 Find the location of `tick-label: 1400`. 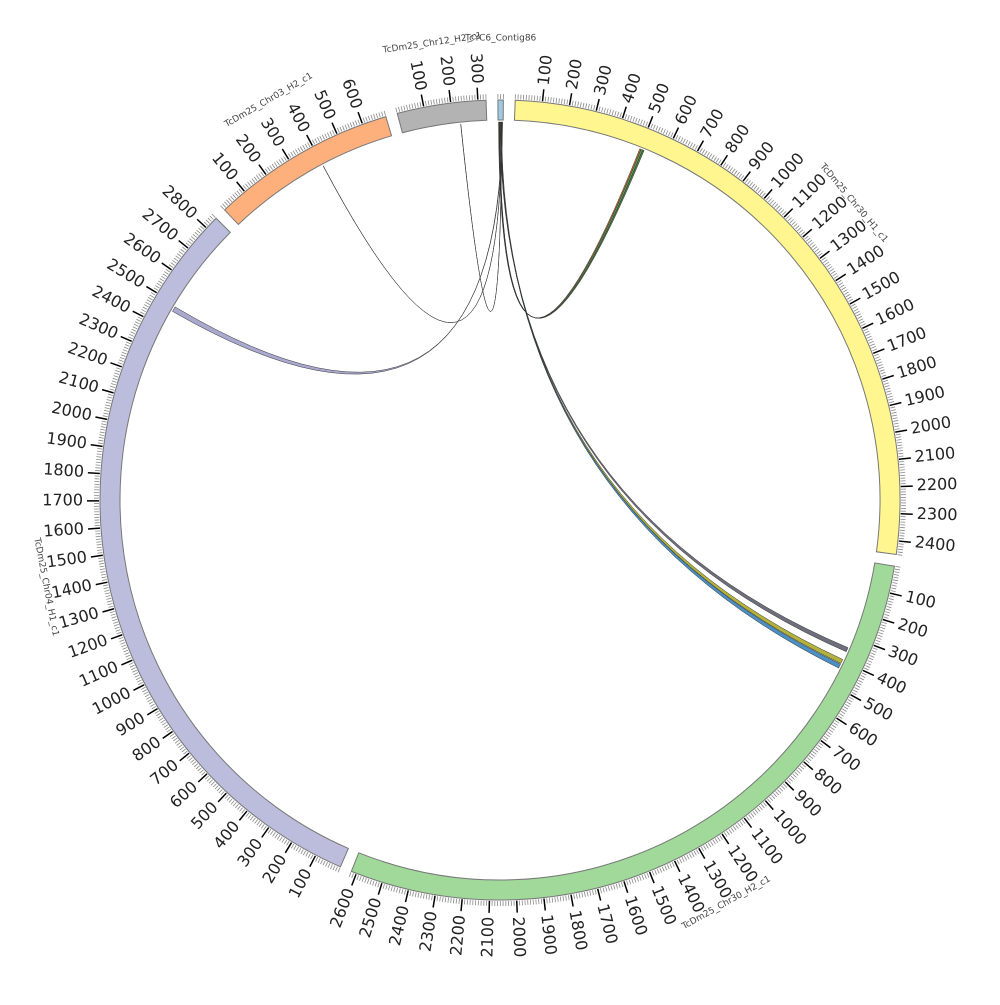

tick-label: 1400 is located at coordinates (72, 588).